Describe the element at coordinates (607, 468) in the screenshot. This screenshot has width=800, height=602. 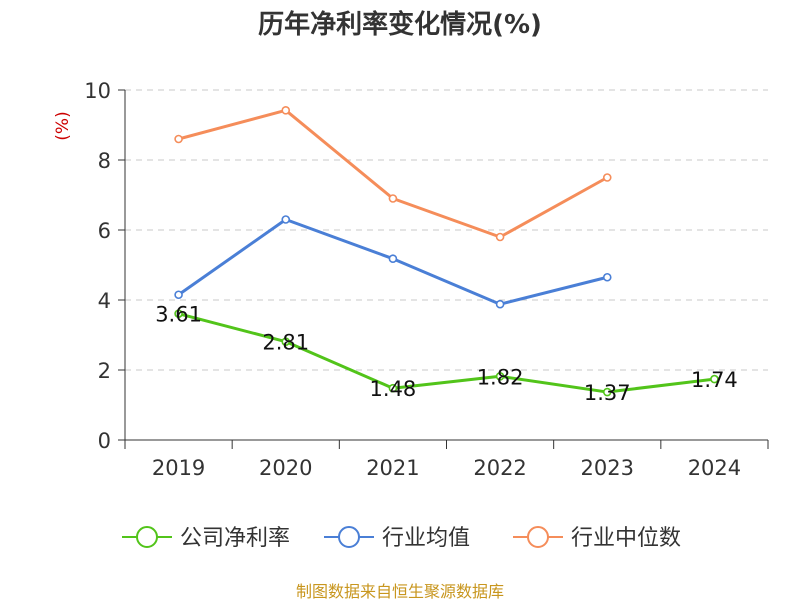
I see `x-tick-label-2023: 2023` at that location.